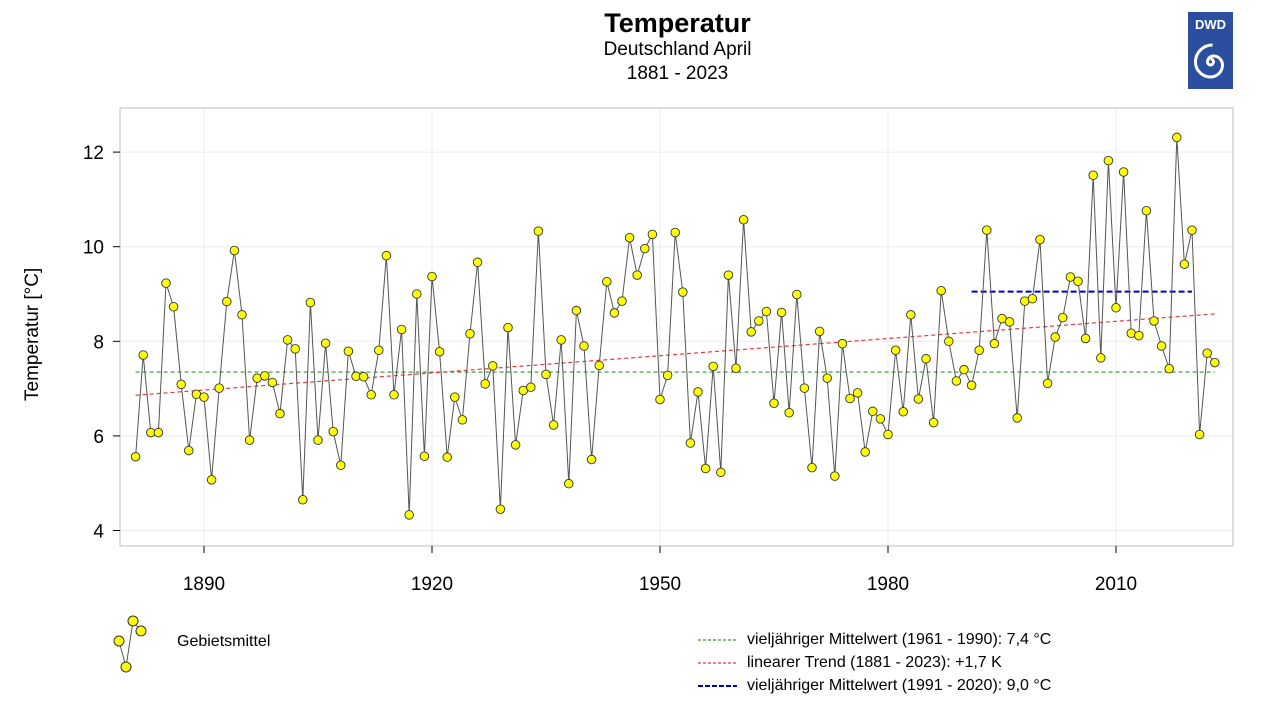 The image size is (1278, 718). Describe the element at coordinates (713, 366) in the screenshot. I see `data-point-1957` at that location.